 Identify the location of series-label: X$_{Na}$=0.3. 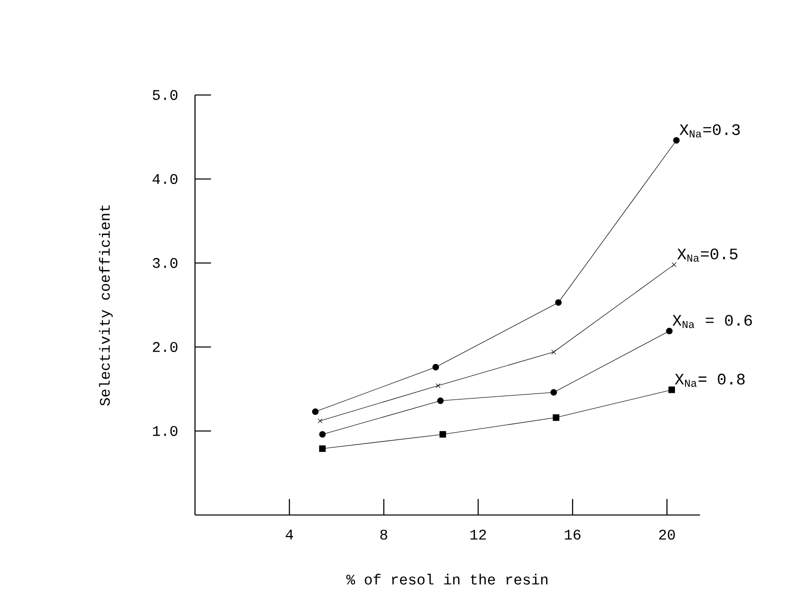
(710, 131).